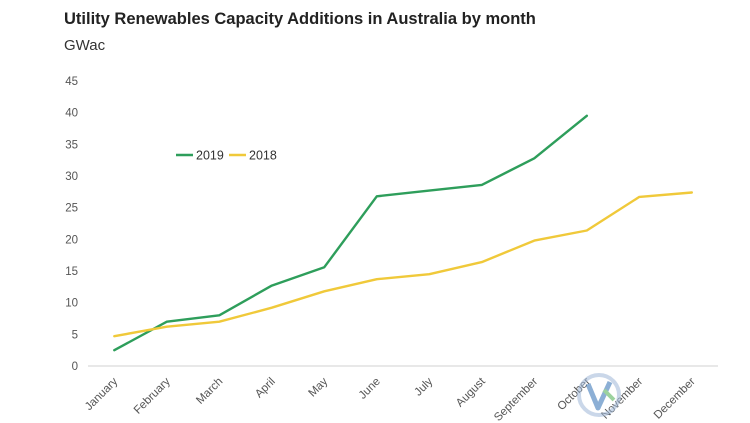 This screenshot has height=423, width=750. Describe the element at coordinates (152, 395) in the screenshot. I see `x-tick-label: February` at that location.